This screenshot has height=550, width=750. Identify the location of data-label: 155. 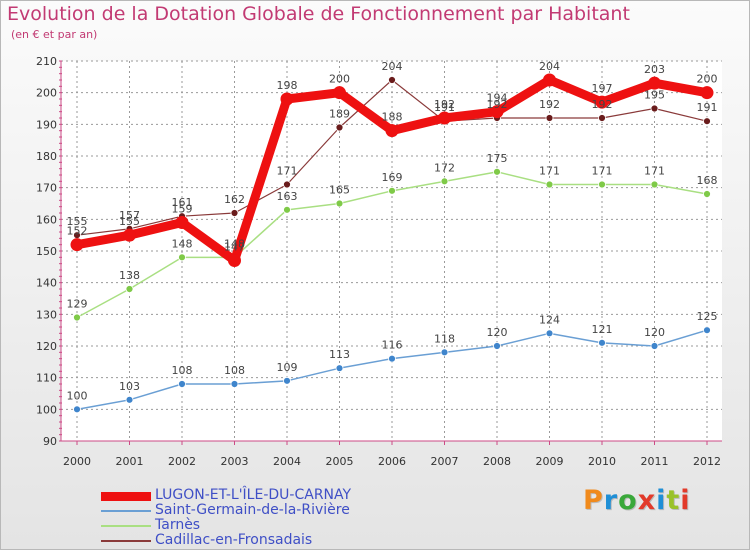
(77, 221).